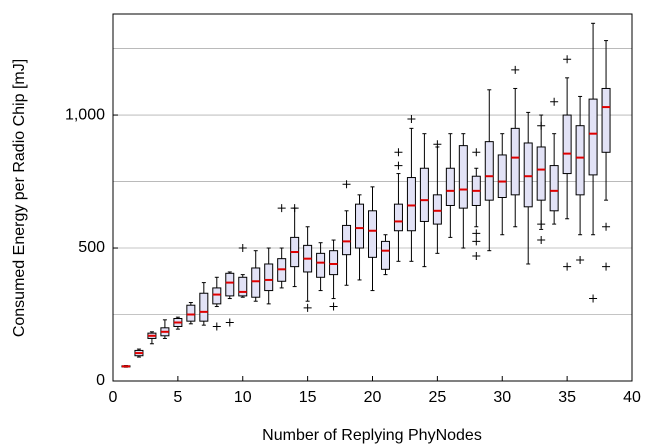 This screenshot has height=446, width=664. Describe the element at coordinates (437, 397) in the screenshot. I see `x-tick-label: 25` at that location.